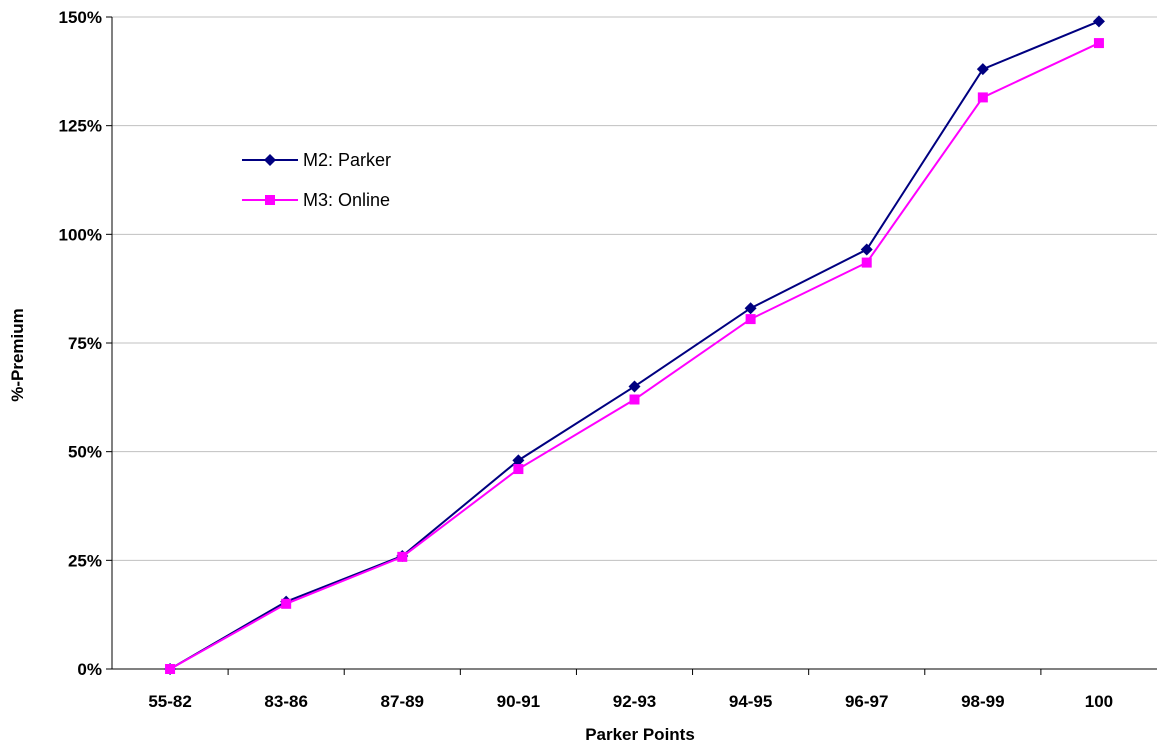 The width and height of the screenshot is (1157, 749). I want to click on legend-marker-square, so click(270, 200).